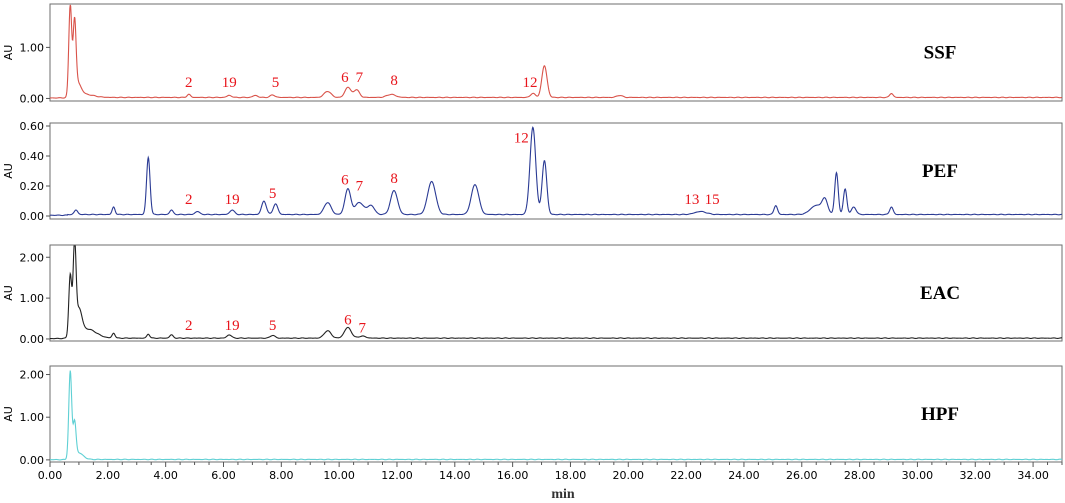 This screenshot has height=503, width=1065. I want to click on x-tick-label: 28.00, so click(860, 475).